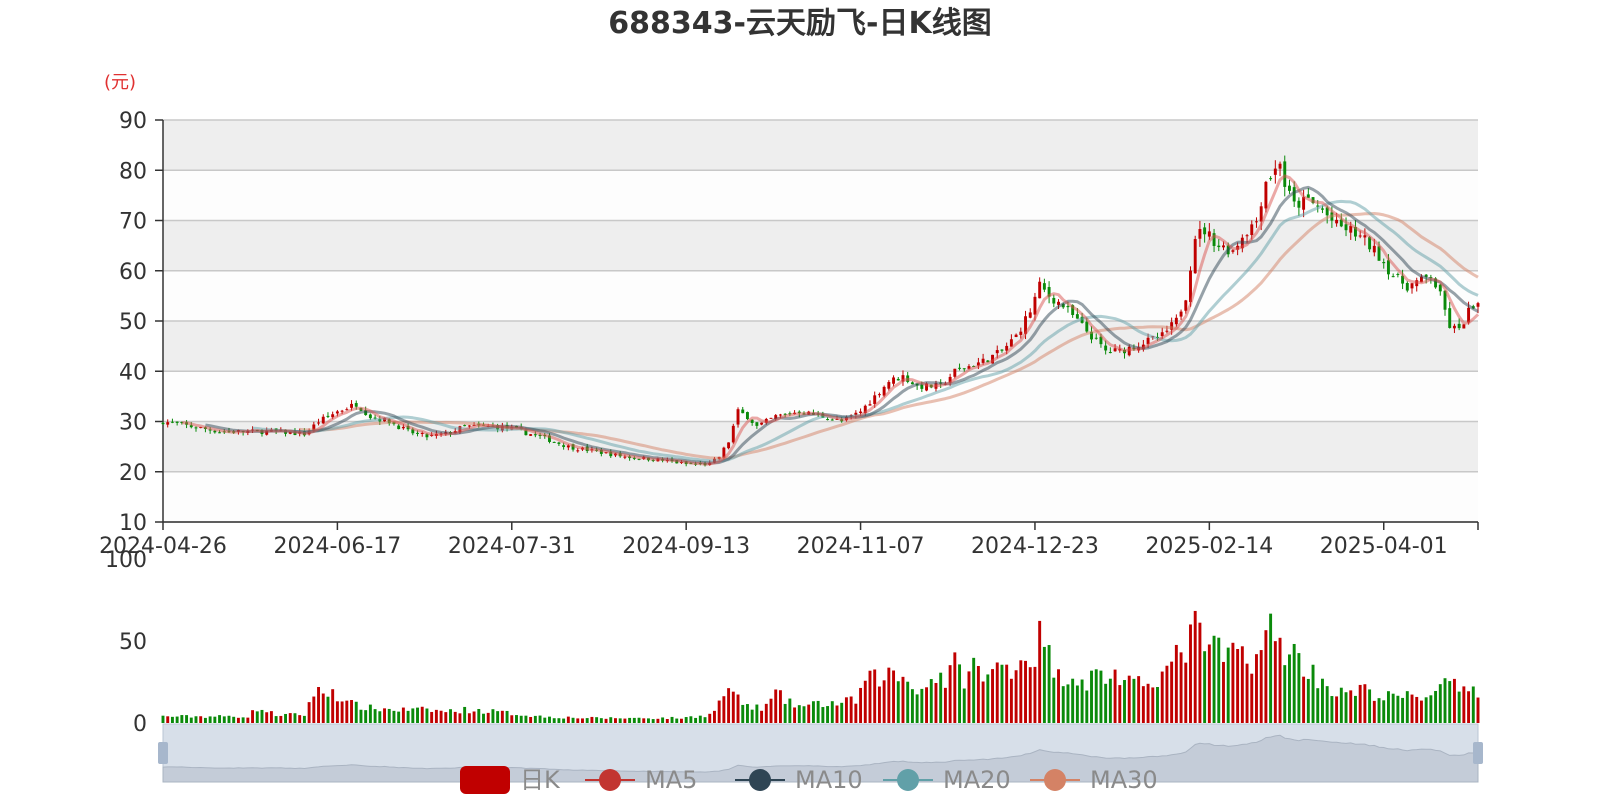 The image size is (1600, 800). Describe the element at coordinates (133, 322) in the screenshot. I see `price-y-tick-label: 50` at that location.